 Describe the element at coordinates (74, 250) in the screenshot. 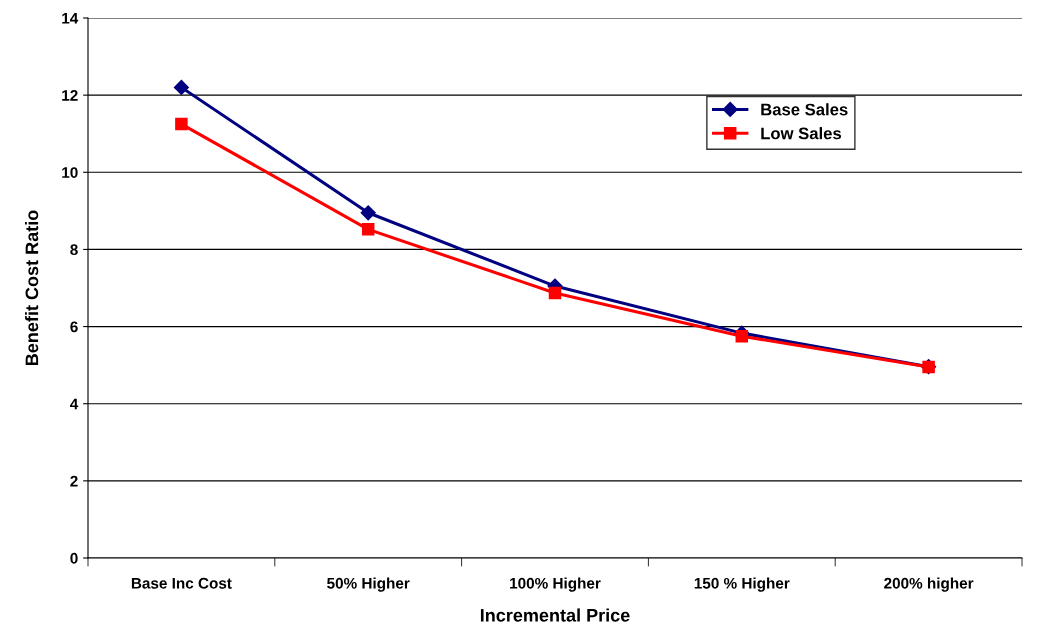

I see `y-tick-label: 8` at that location.